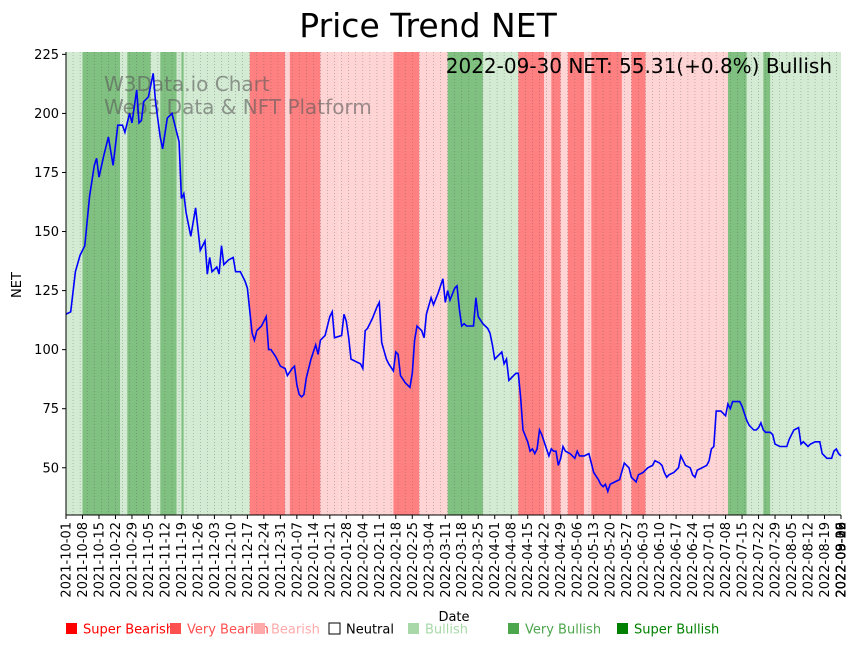  I want to click on y-tick-label: 75, so click(50, 409).